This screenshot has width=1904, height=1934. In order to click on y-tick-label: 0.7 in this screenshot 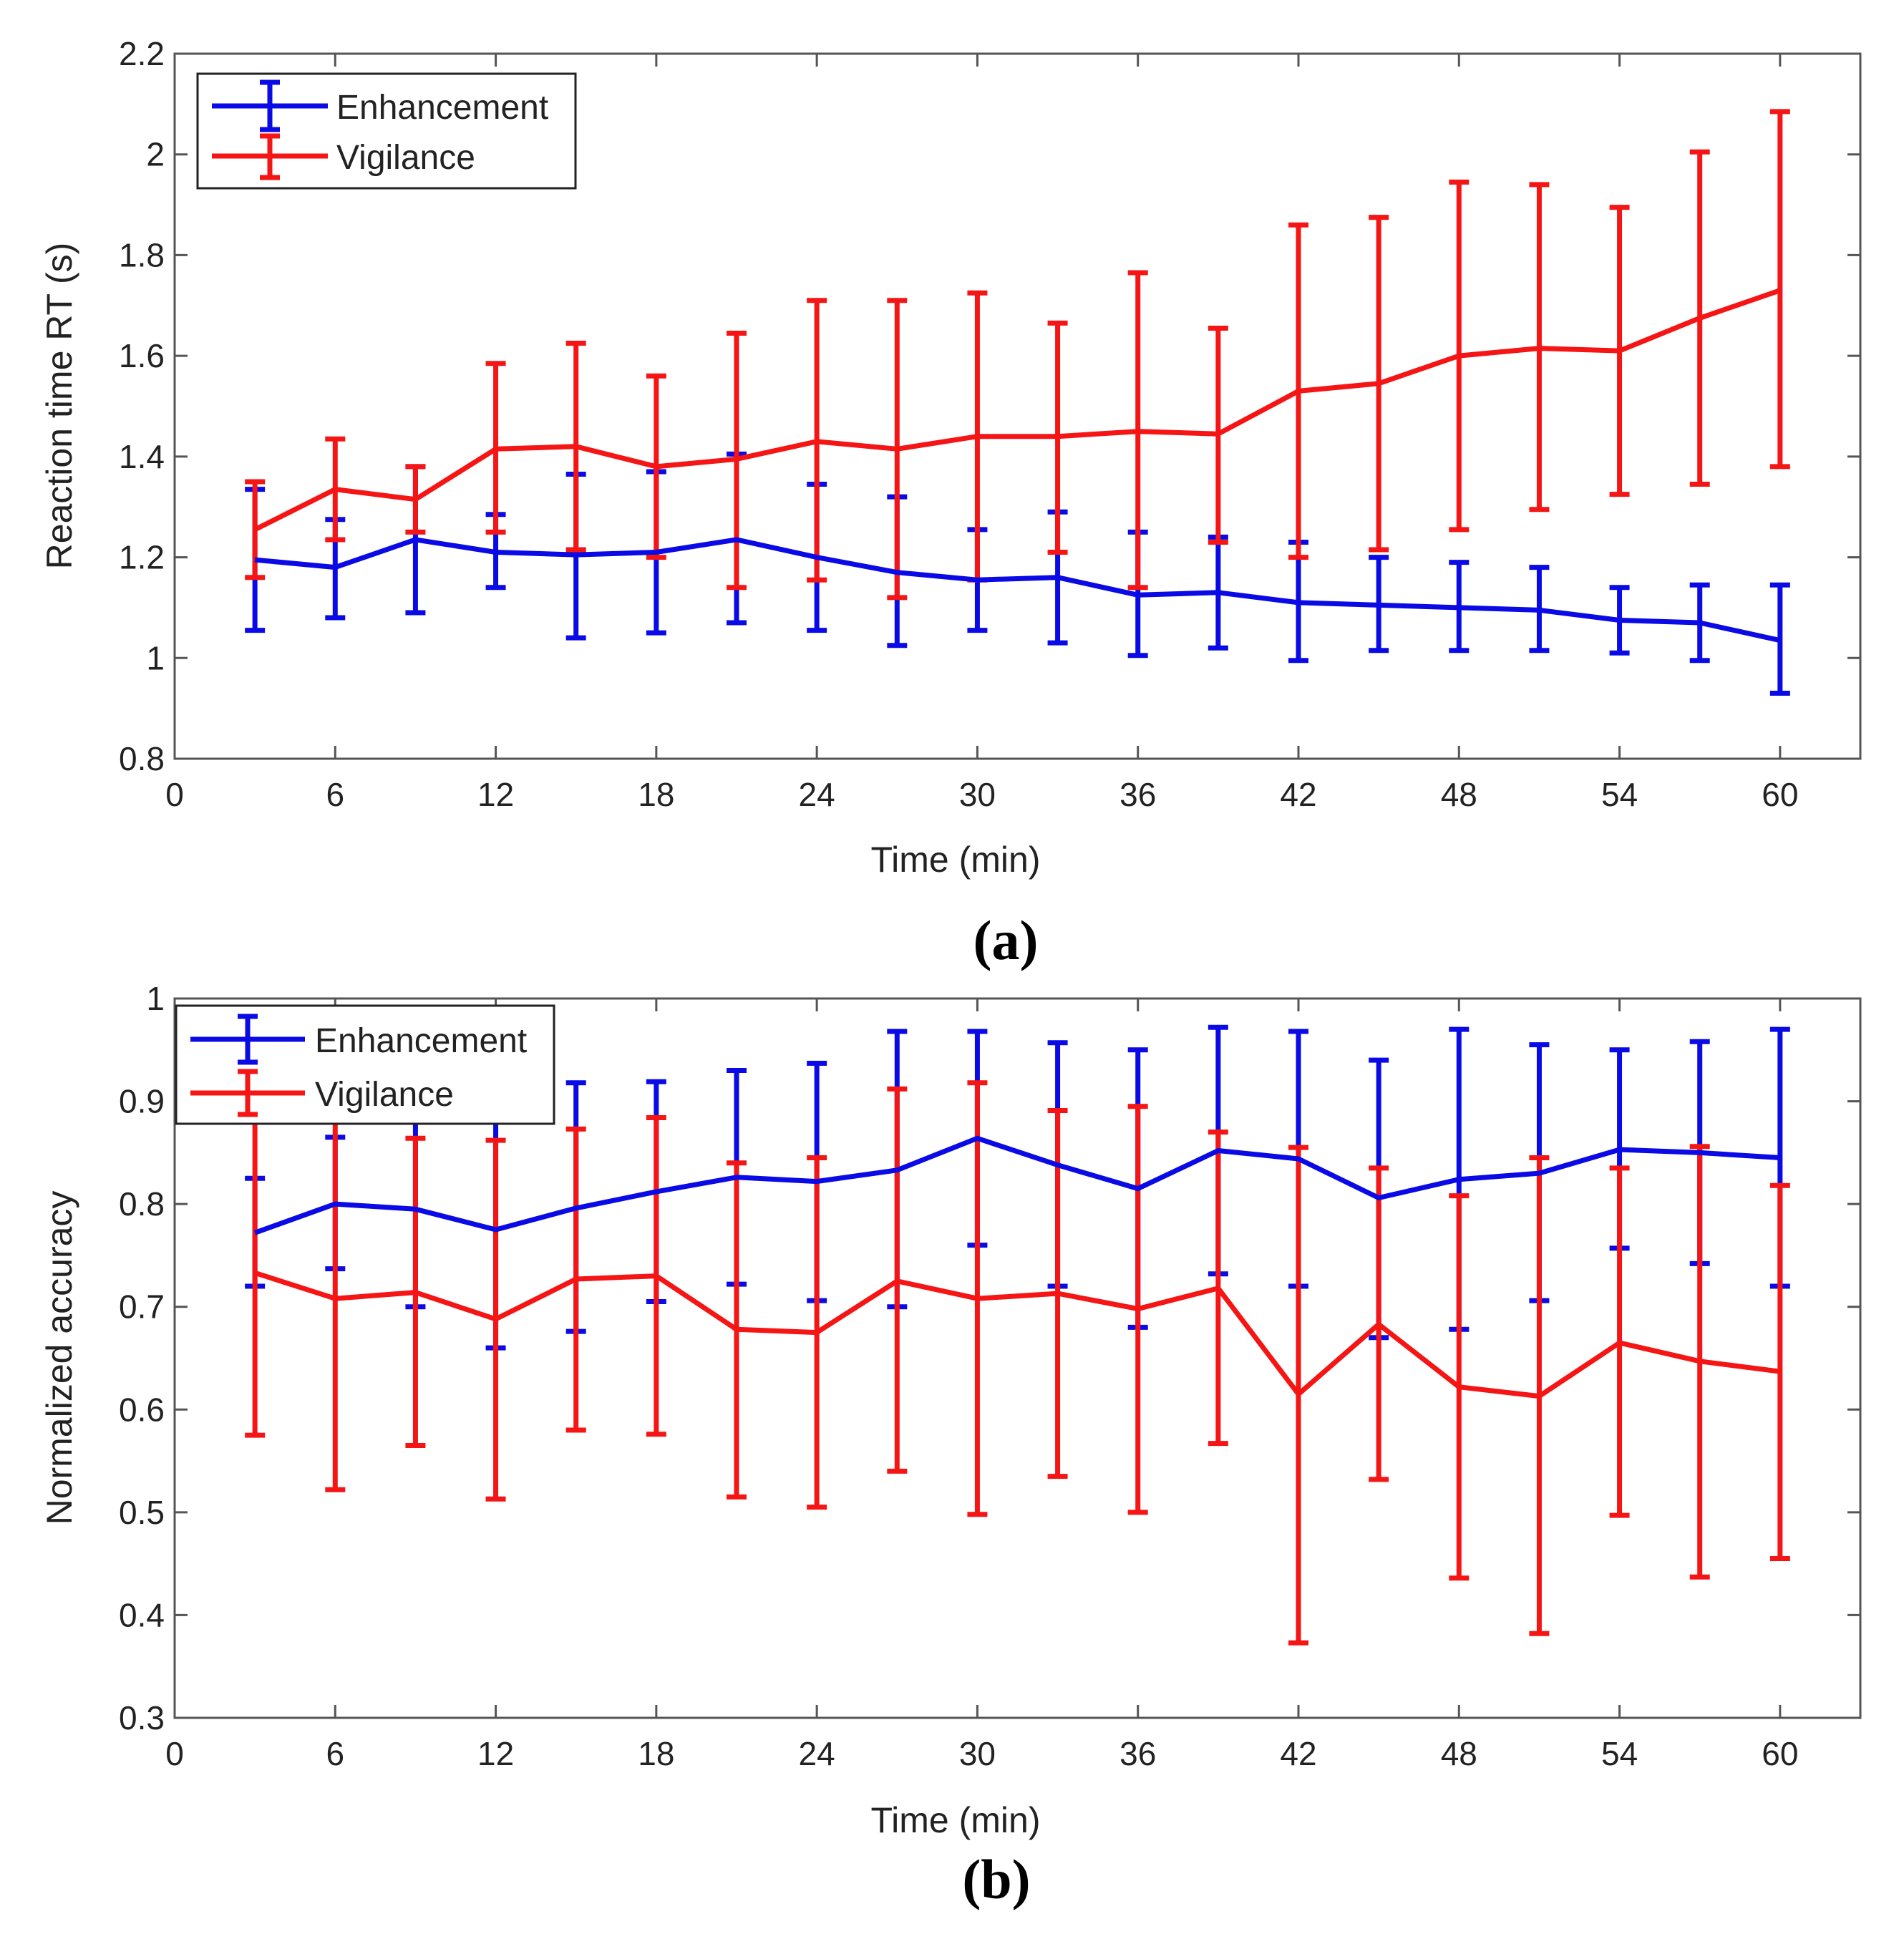, I will do `click(142, 1307)`.